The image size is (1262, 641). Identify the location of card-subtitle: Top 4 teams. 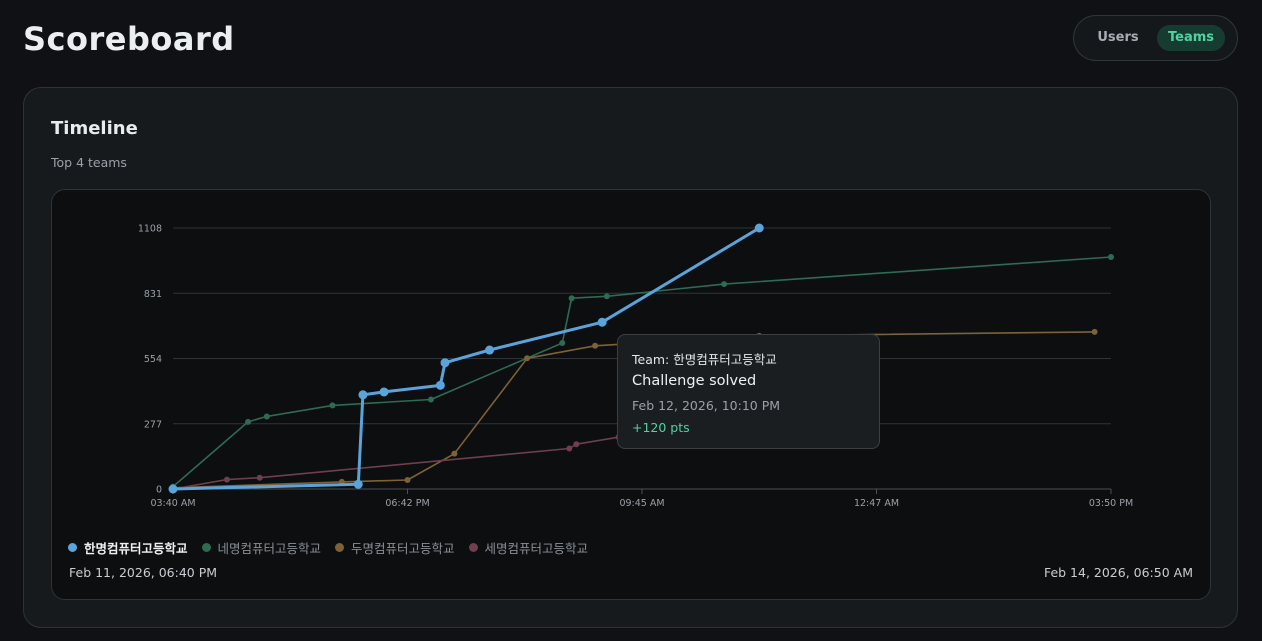
(89, 162).